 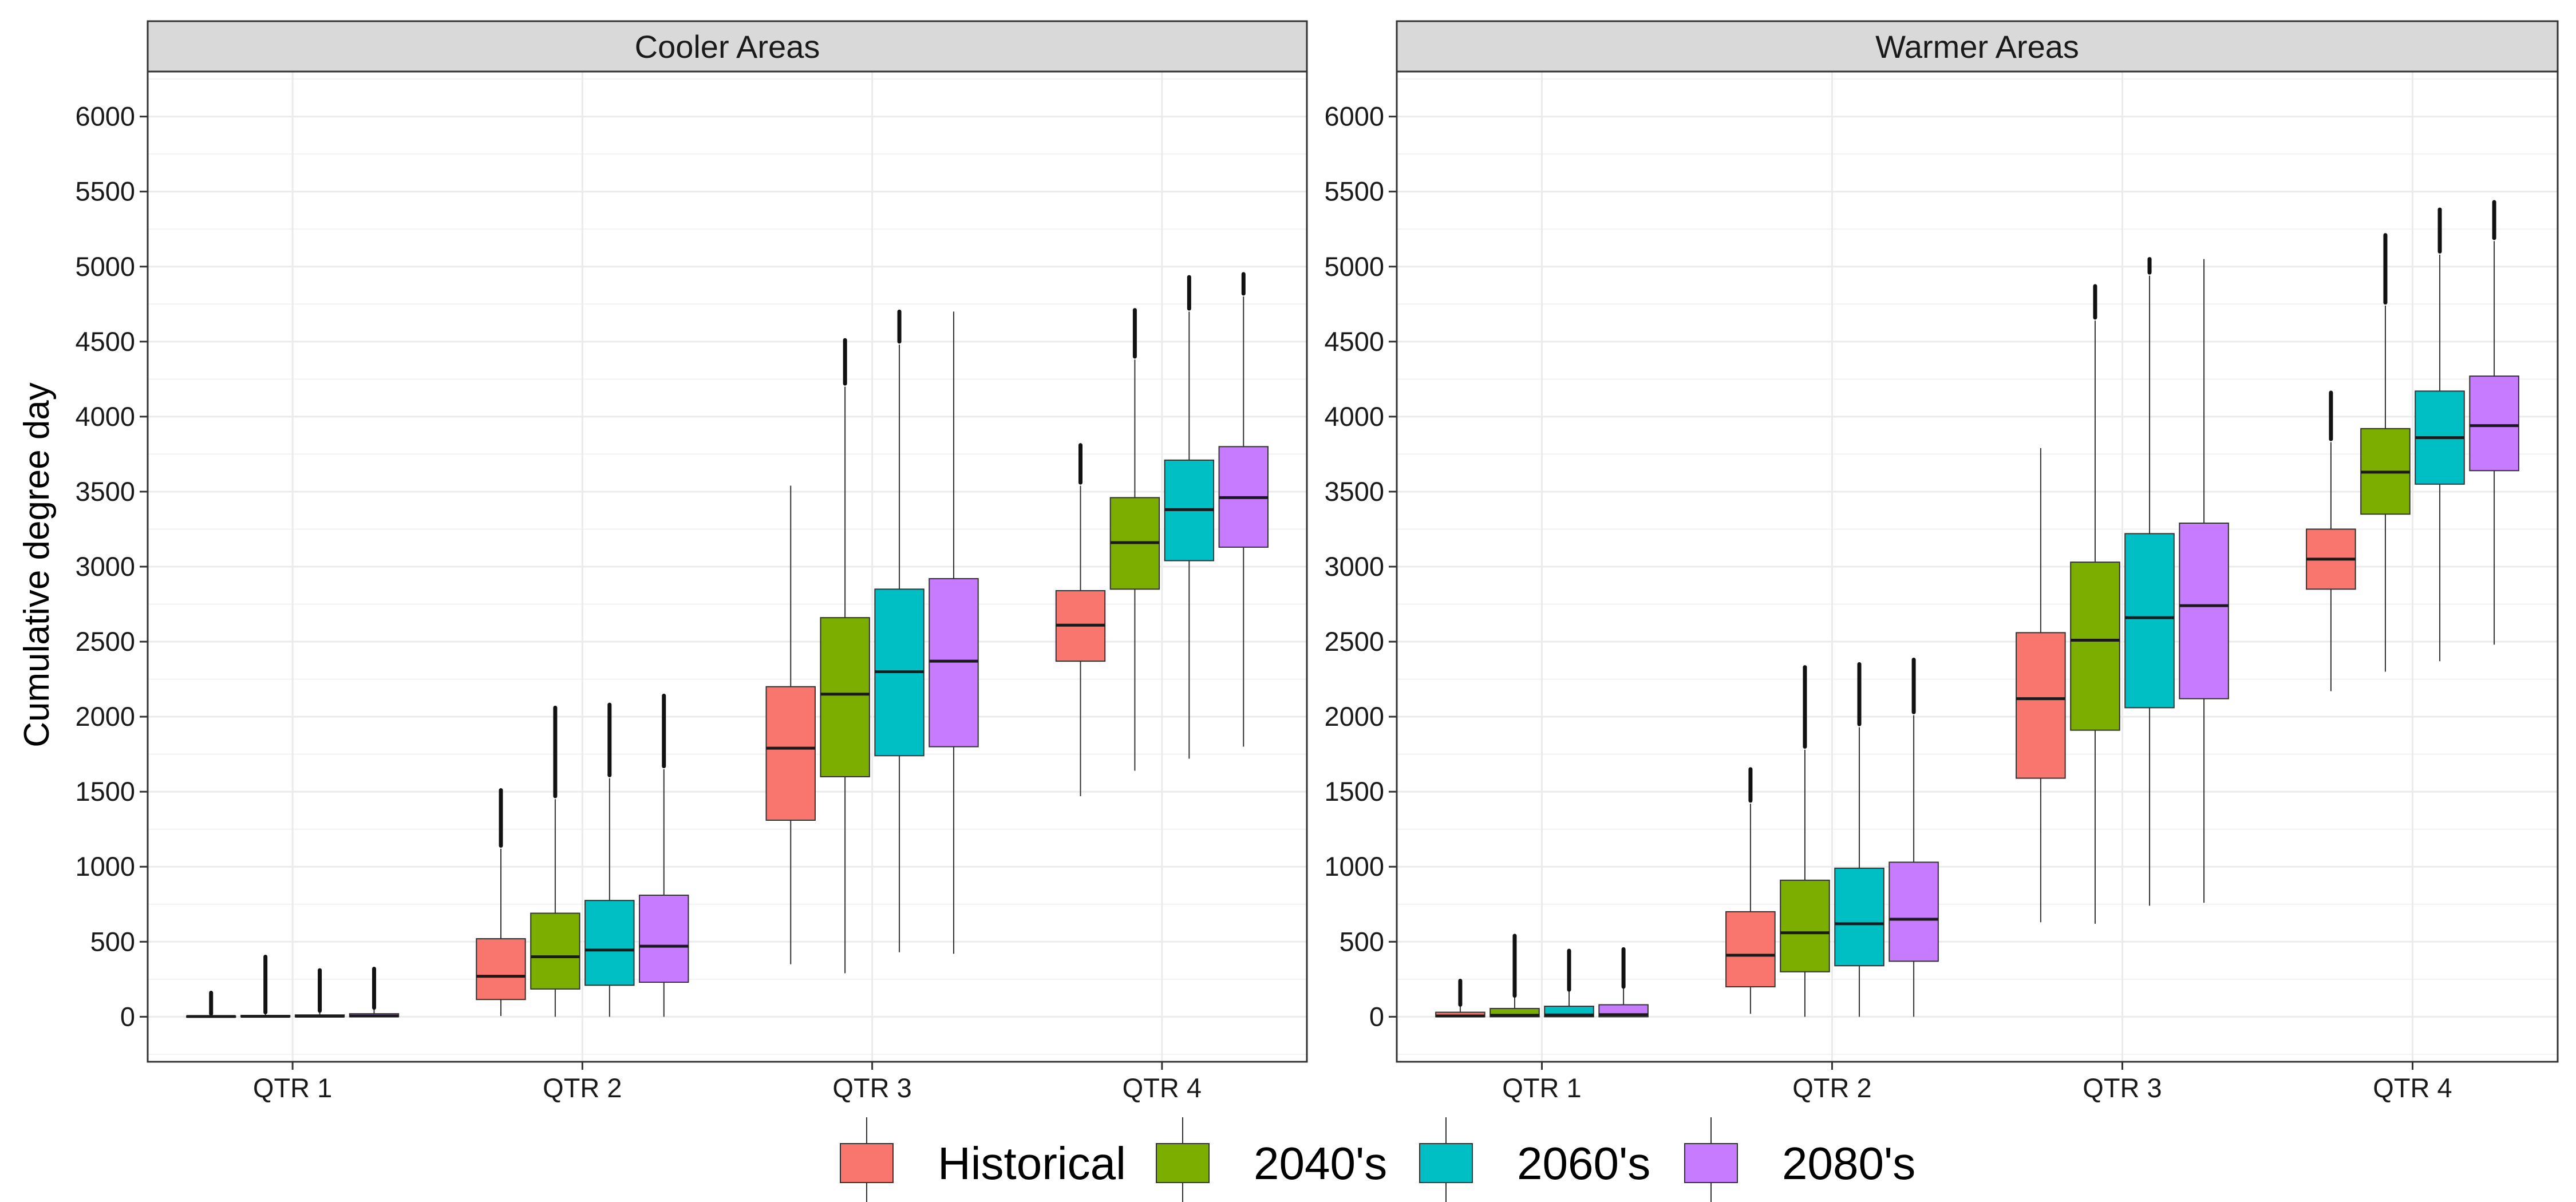 I want to click on legend-item-2040-s: 2040's, so click(x=1271, y=1159).